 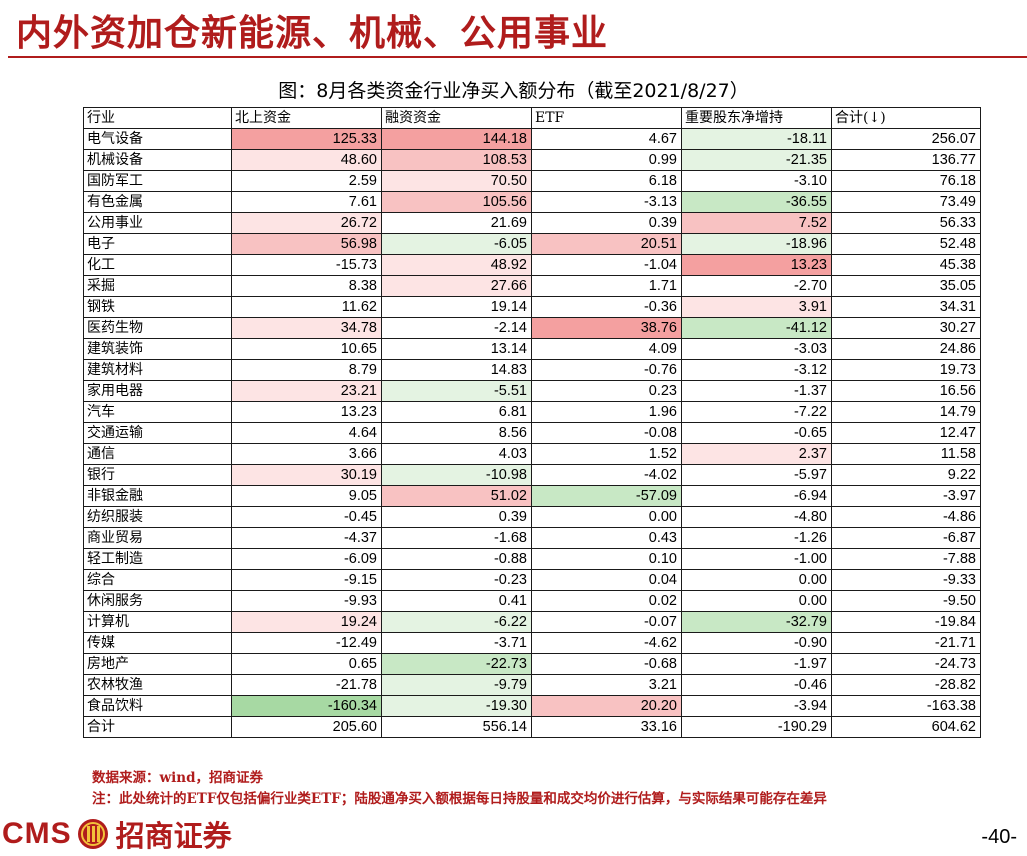 I want to click on industry-name-cell: 商业贸易, so click(x=157, y=538).